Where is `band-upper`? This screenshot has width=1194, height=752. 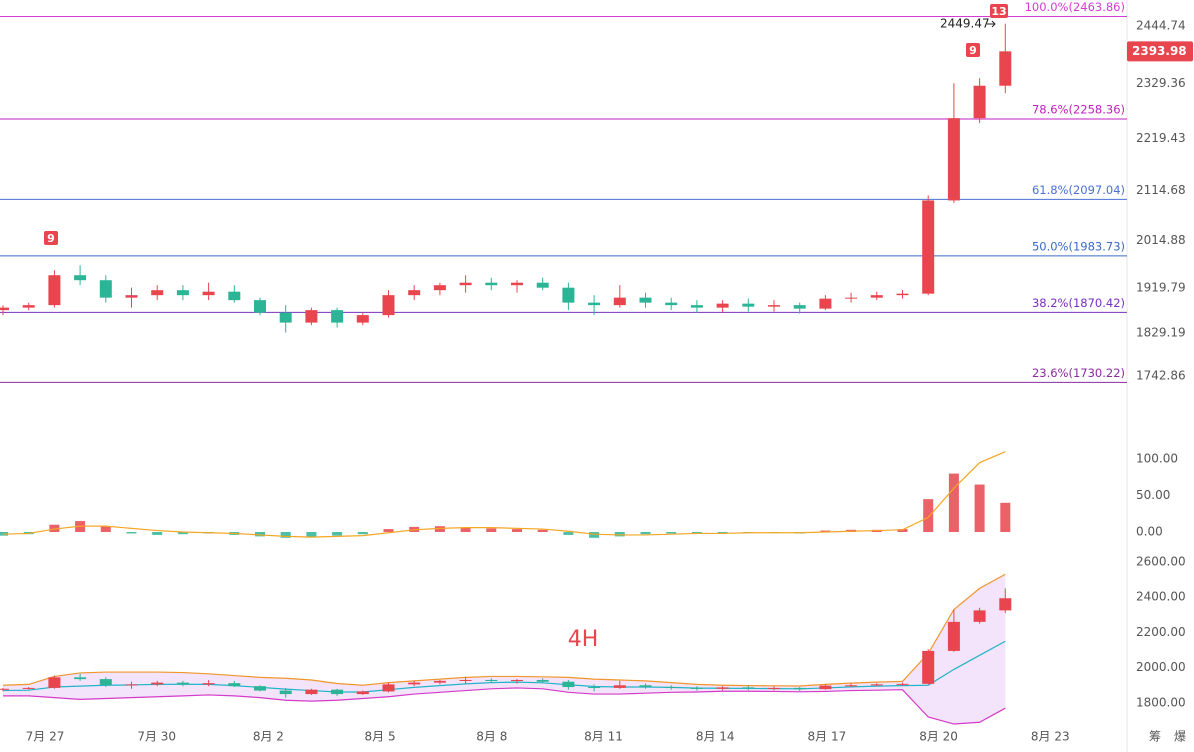 band-upper is located at coordinates (504, 630).